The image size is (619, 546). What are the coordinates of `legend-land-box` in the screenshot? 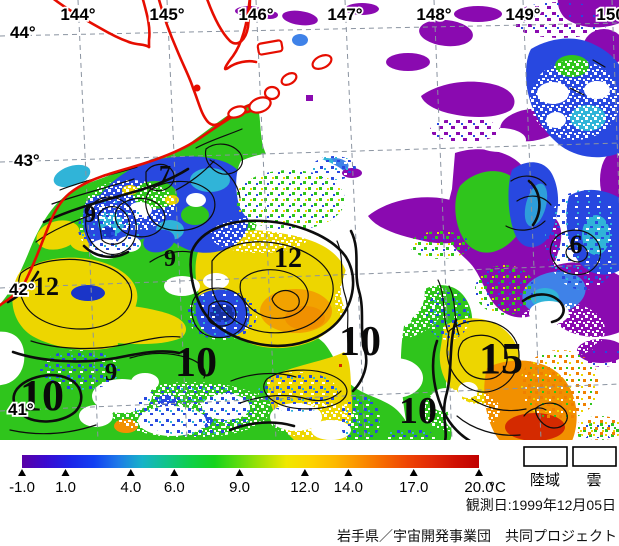 It's located at (545, 456).